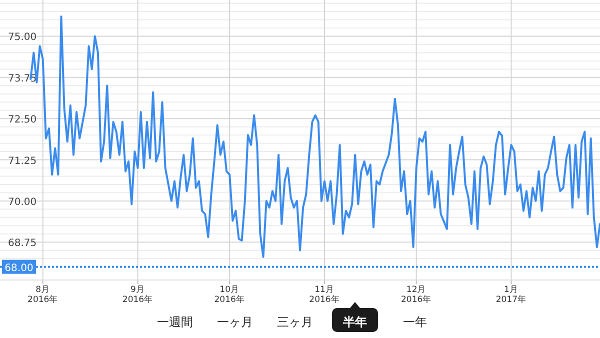 This screenshot has height=338, width=600. What do you see at coordinates (416, 295) in the screenshot?
I see `x-tick-label: 12月 2016年` at bounding box center [416, 295].